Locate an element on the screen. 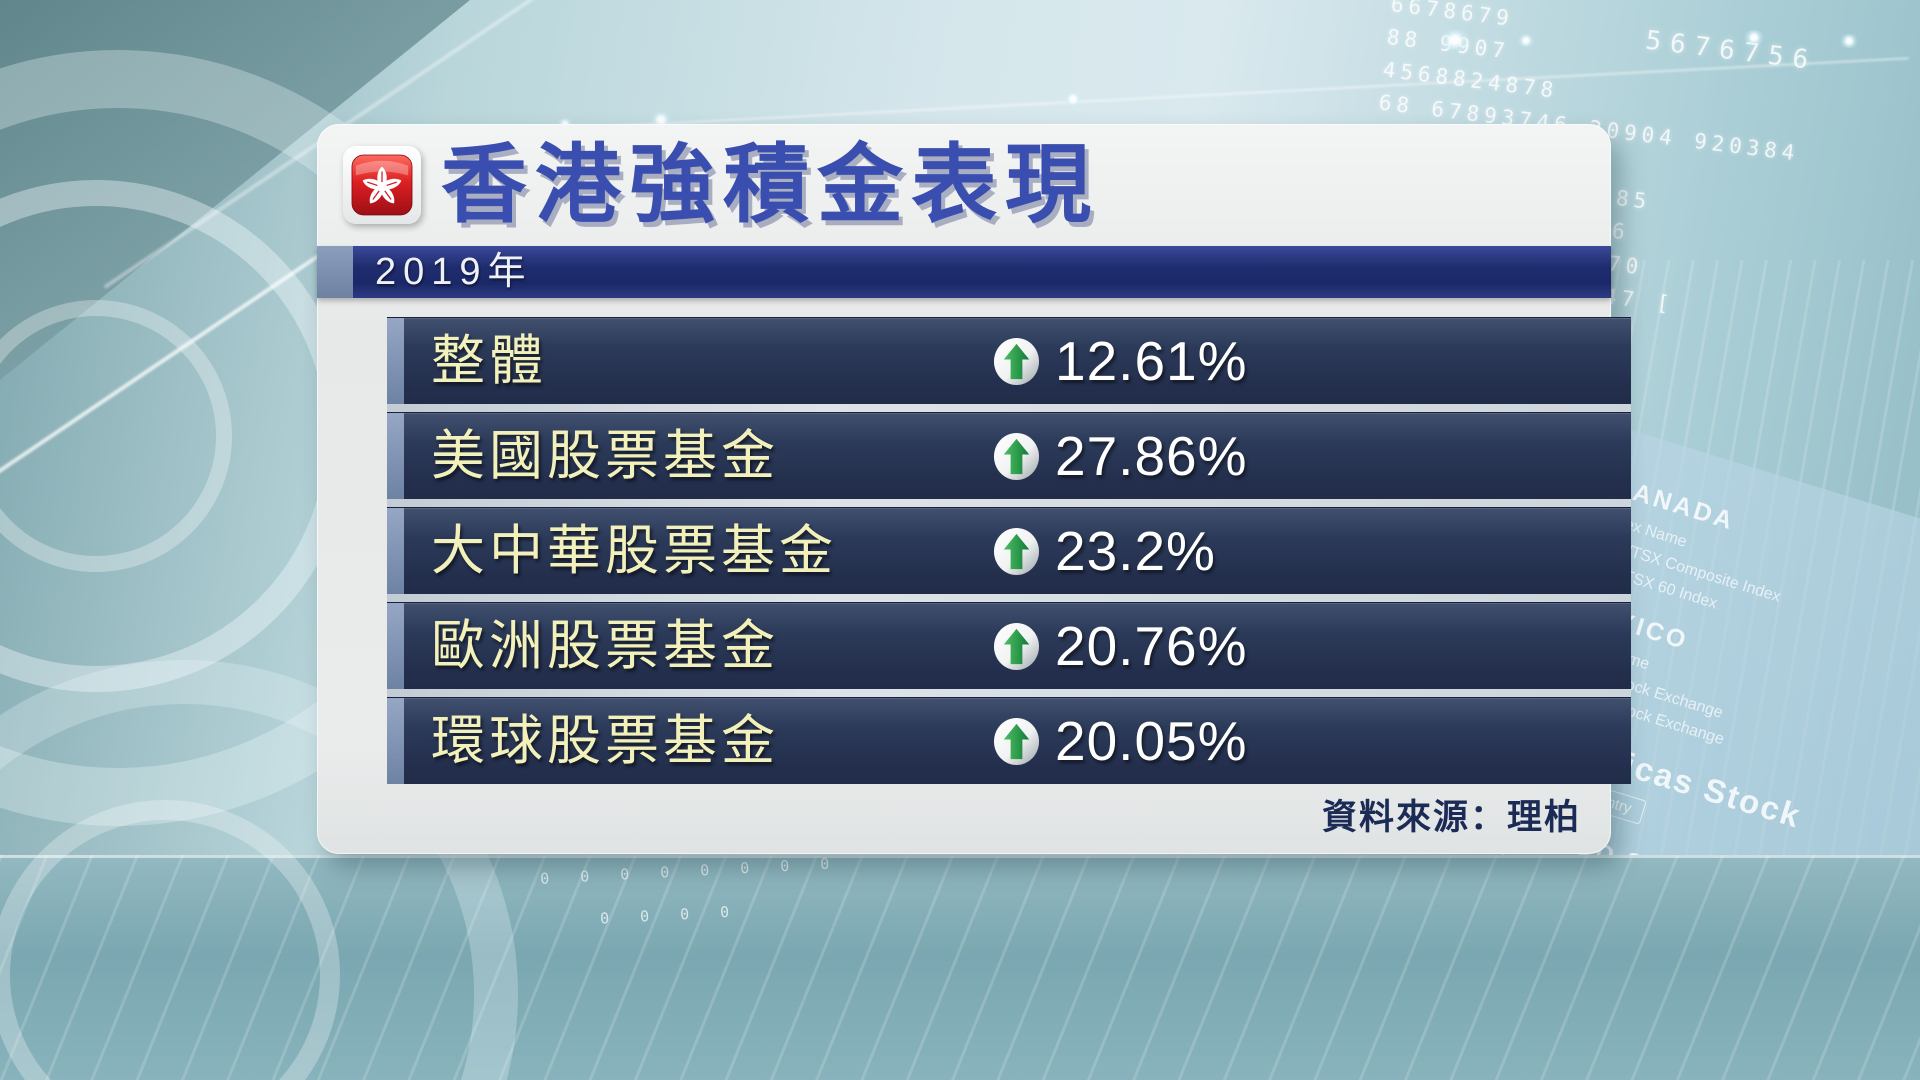 Image resolution: width=1920 pixels, height=1080 pixels. hk-flag-tile is located at coordinates (382, 185).